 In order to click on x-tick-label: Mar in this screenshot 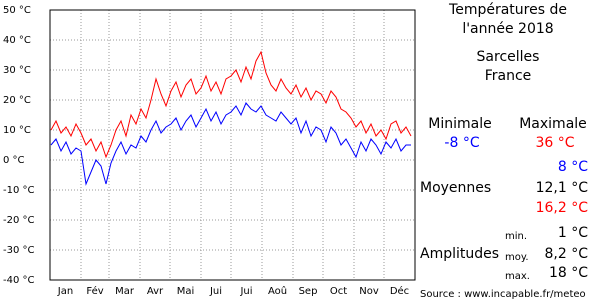, I will do `click(125, 291)`.